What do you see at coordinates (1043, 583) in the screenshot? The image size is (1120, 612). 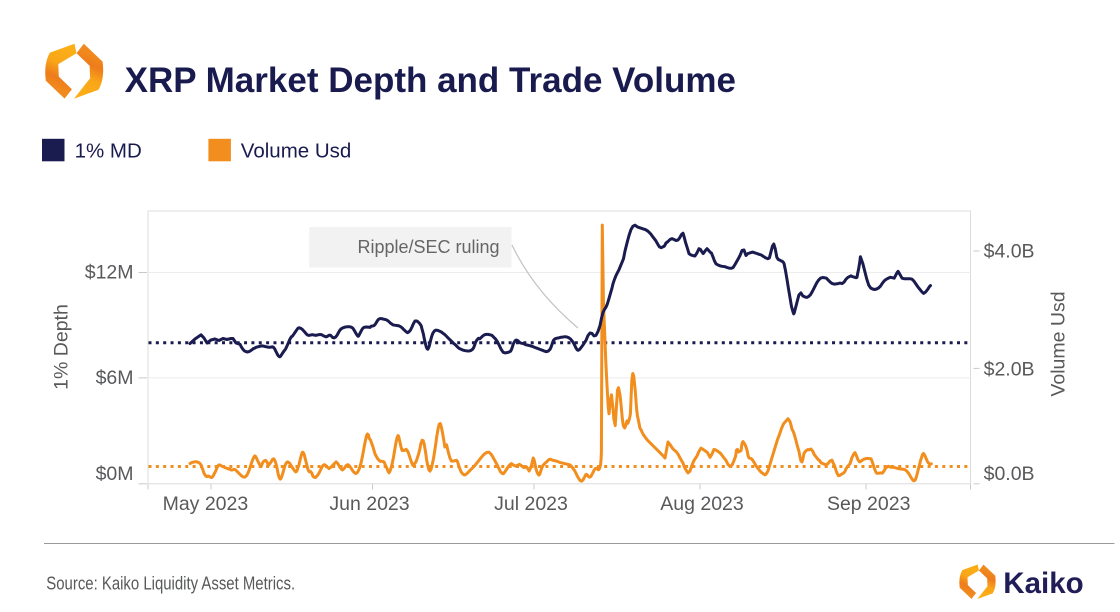 I see `svg-text: Kaiko` at bounding box center [1043, 583].